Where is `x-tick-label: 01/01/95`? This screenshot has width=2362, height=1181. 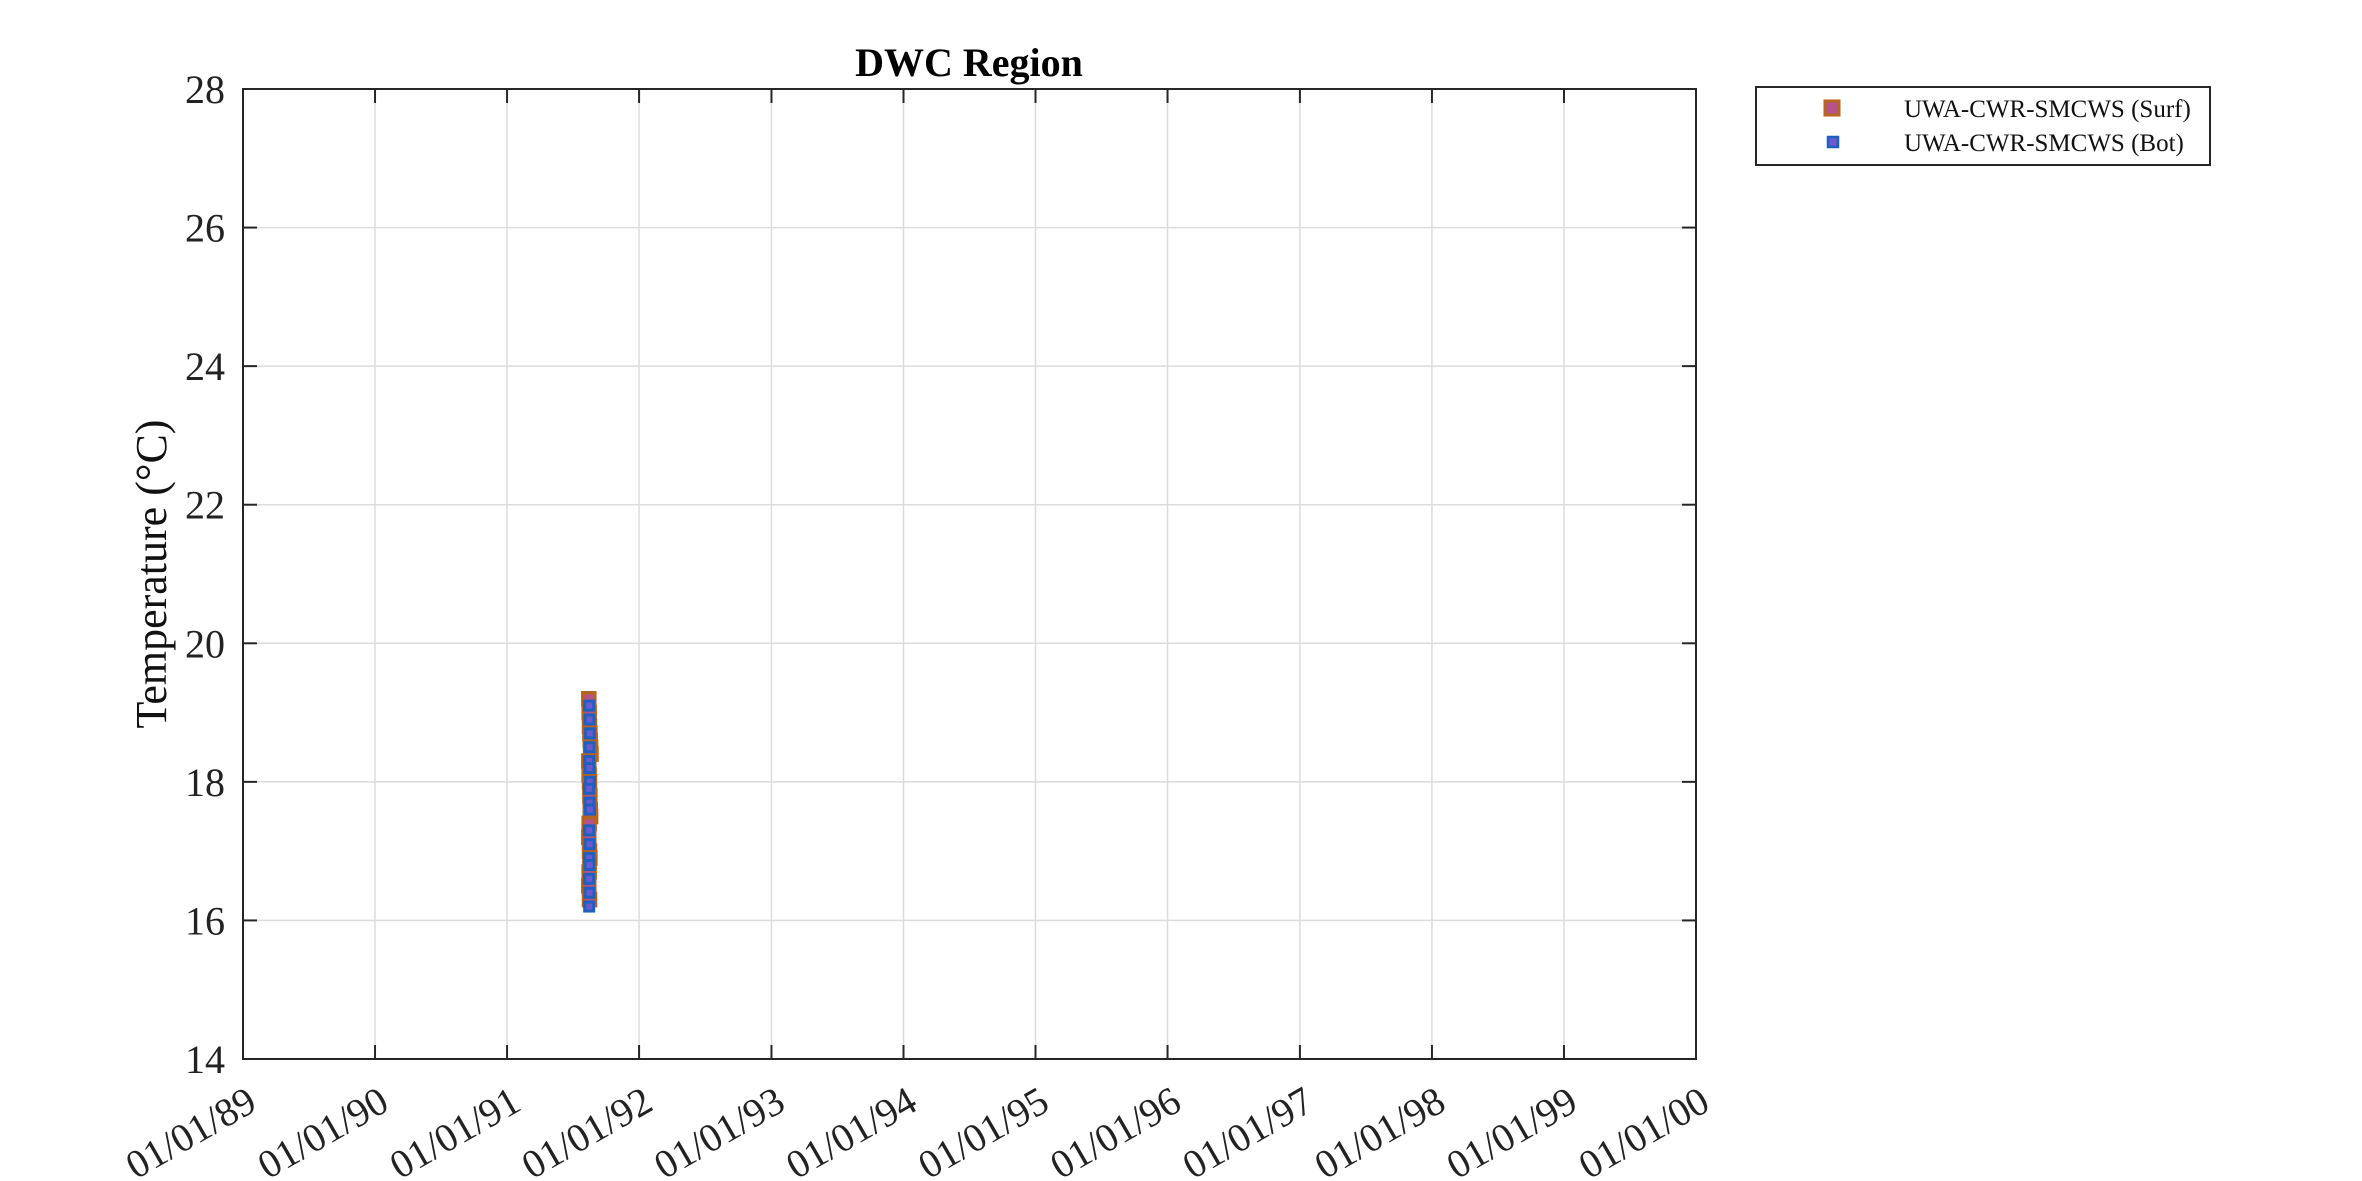
x-tick-label: 01/01/95 is located at coordinates (983, 1129).